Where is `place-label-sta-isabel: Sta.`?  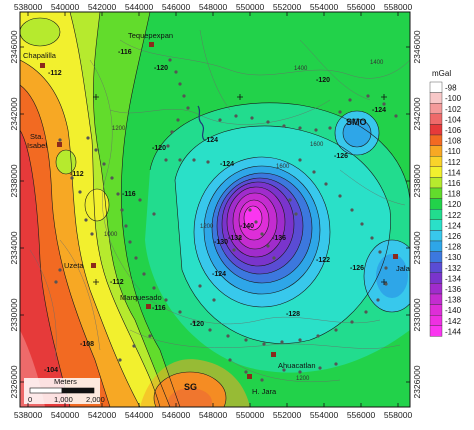
place-label-sta-isabel: Sta. is located at coordinates (36, 136).